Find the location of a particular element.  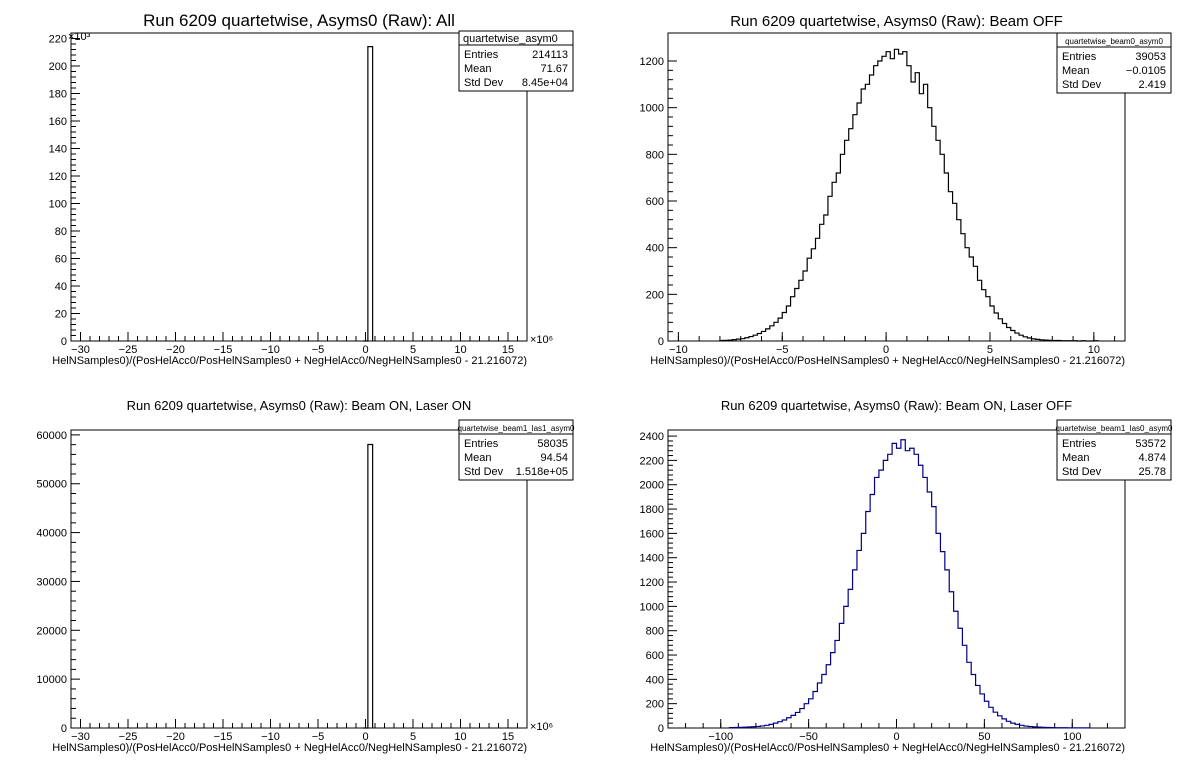

y-tick-label: 180 is located at coordinates (58, 95).